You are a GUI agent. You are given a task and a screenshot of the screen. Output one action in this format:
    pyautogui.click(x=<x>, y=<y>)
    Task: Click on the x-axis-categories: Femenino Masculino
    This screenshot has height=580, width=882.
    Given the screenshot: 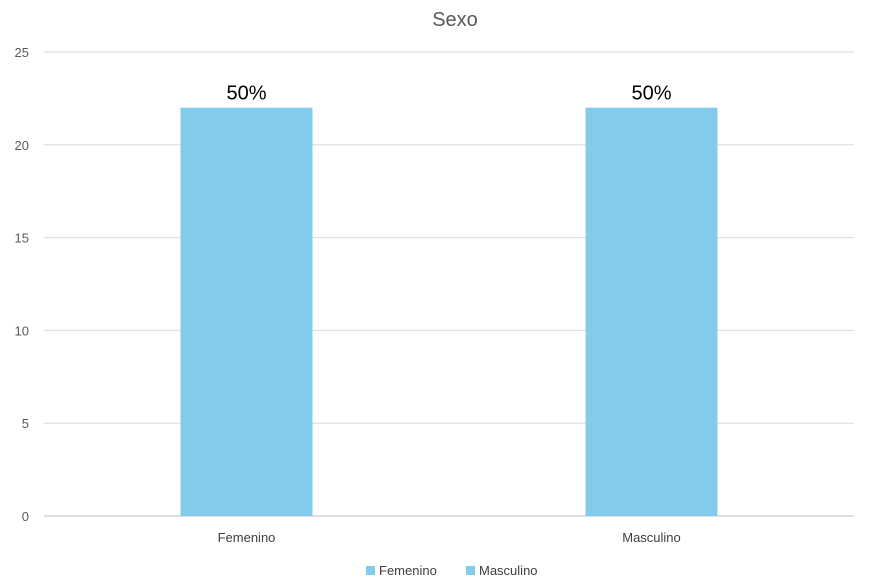 What is the action you would take?
    pyautogui.click(x=449, y=537)
    